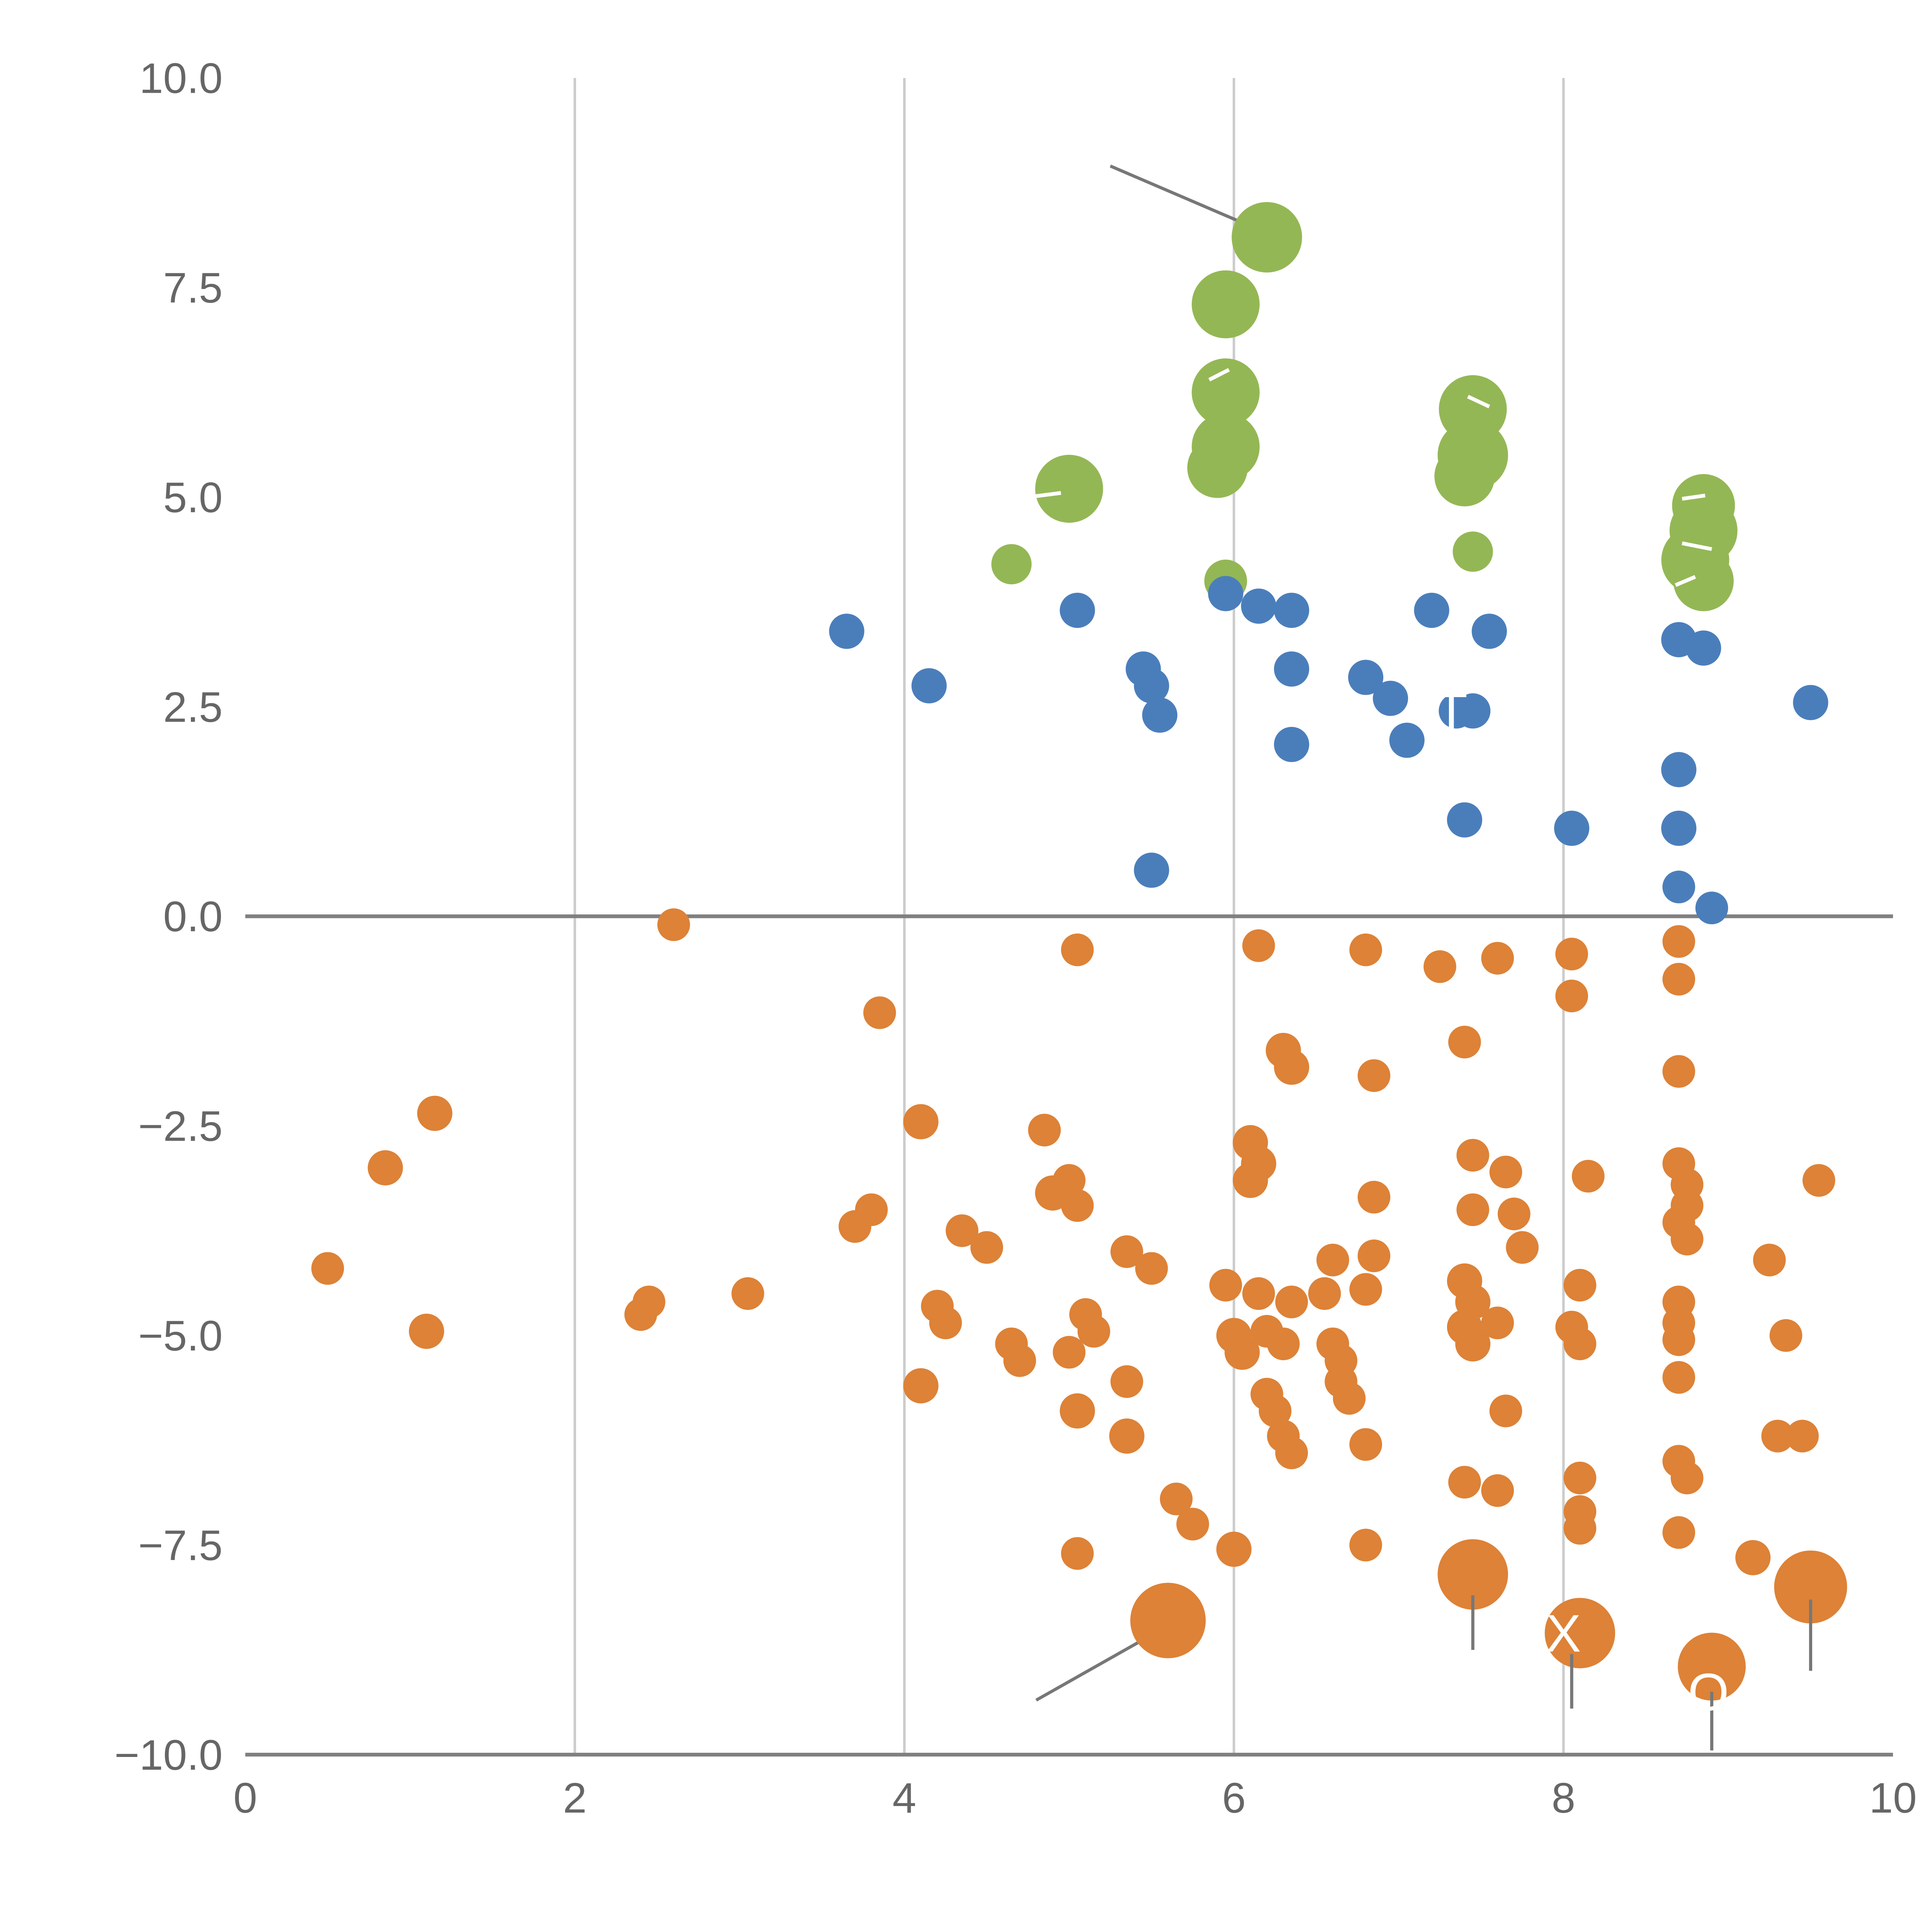  Describe the element at coordinates (1452, 712) in the screenshot. I see `white-letter-annotation: T` at that location.